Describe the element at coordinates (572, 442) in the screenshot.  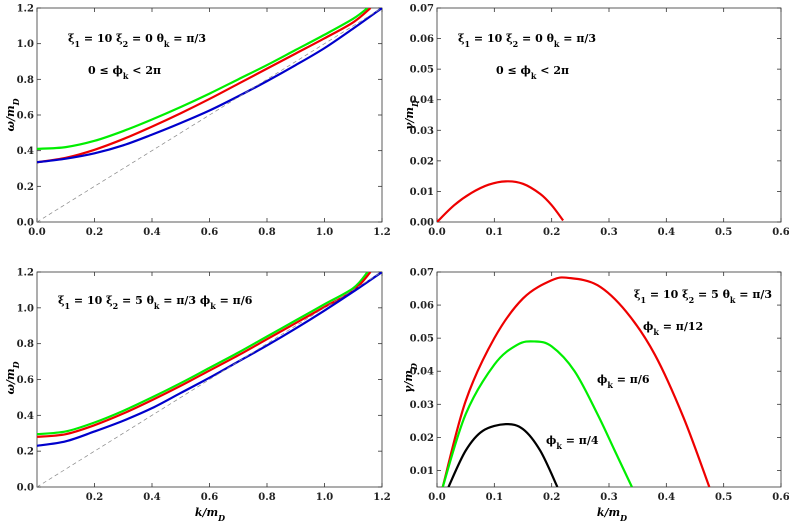
I see `series-label: ϕk = π/4` at that location.